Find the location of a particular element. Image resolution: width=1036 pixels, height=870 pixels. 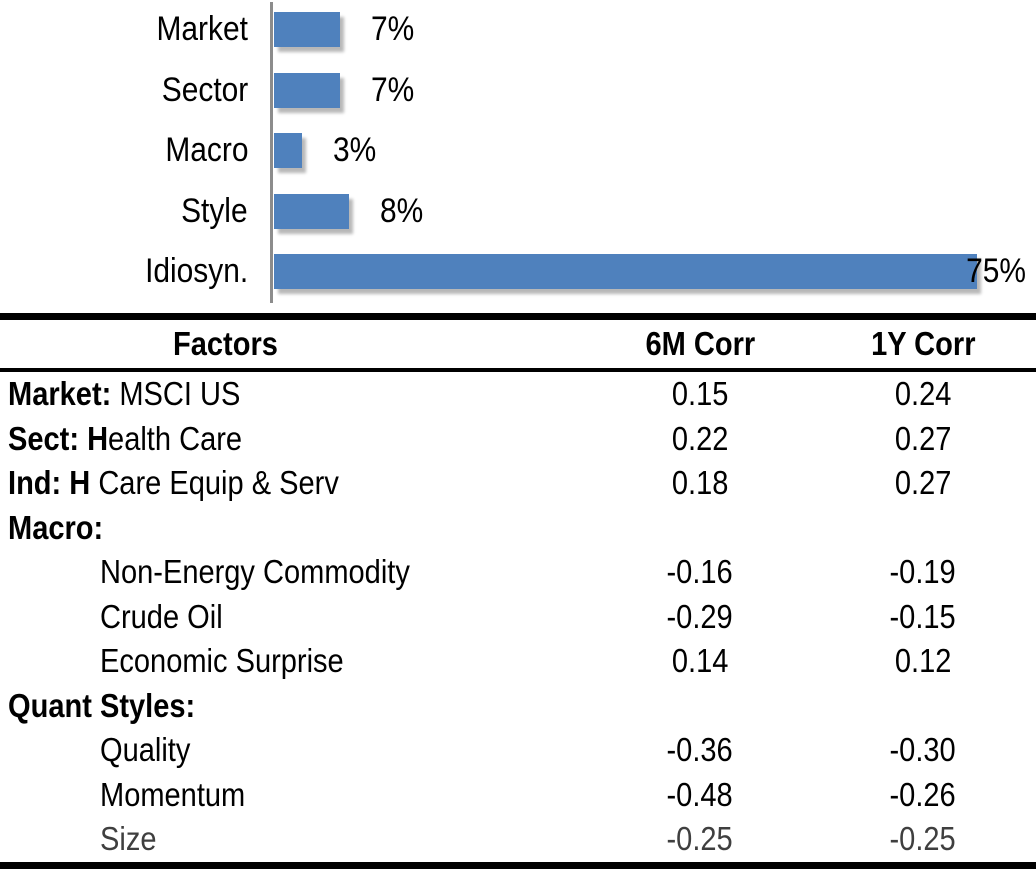

table-row: Market: MSCI US 0.15 0.24 is located at coordinates (518, 394).